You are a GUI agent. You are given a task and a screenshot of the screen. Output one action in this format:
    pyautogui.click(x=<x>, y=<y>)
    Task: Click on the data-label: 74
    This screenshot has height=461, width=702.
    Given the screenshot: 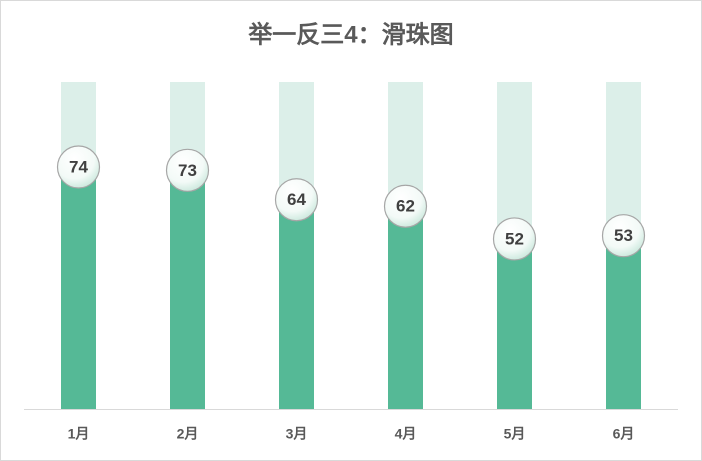 What is the action you would take?
    pyautogui.click(x=78, y=167)
    